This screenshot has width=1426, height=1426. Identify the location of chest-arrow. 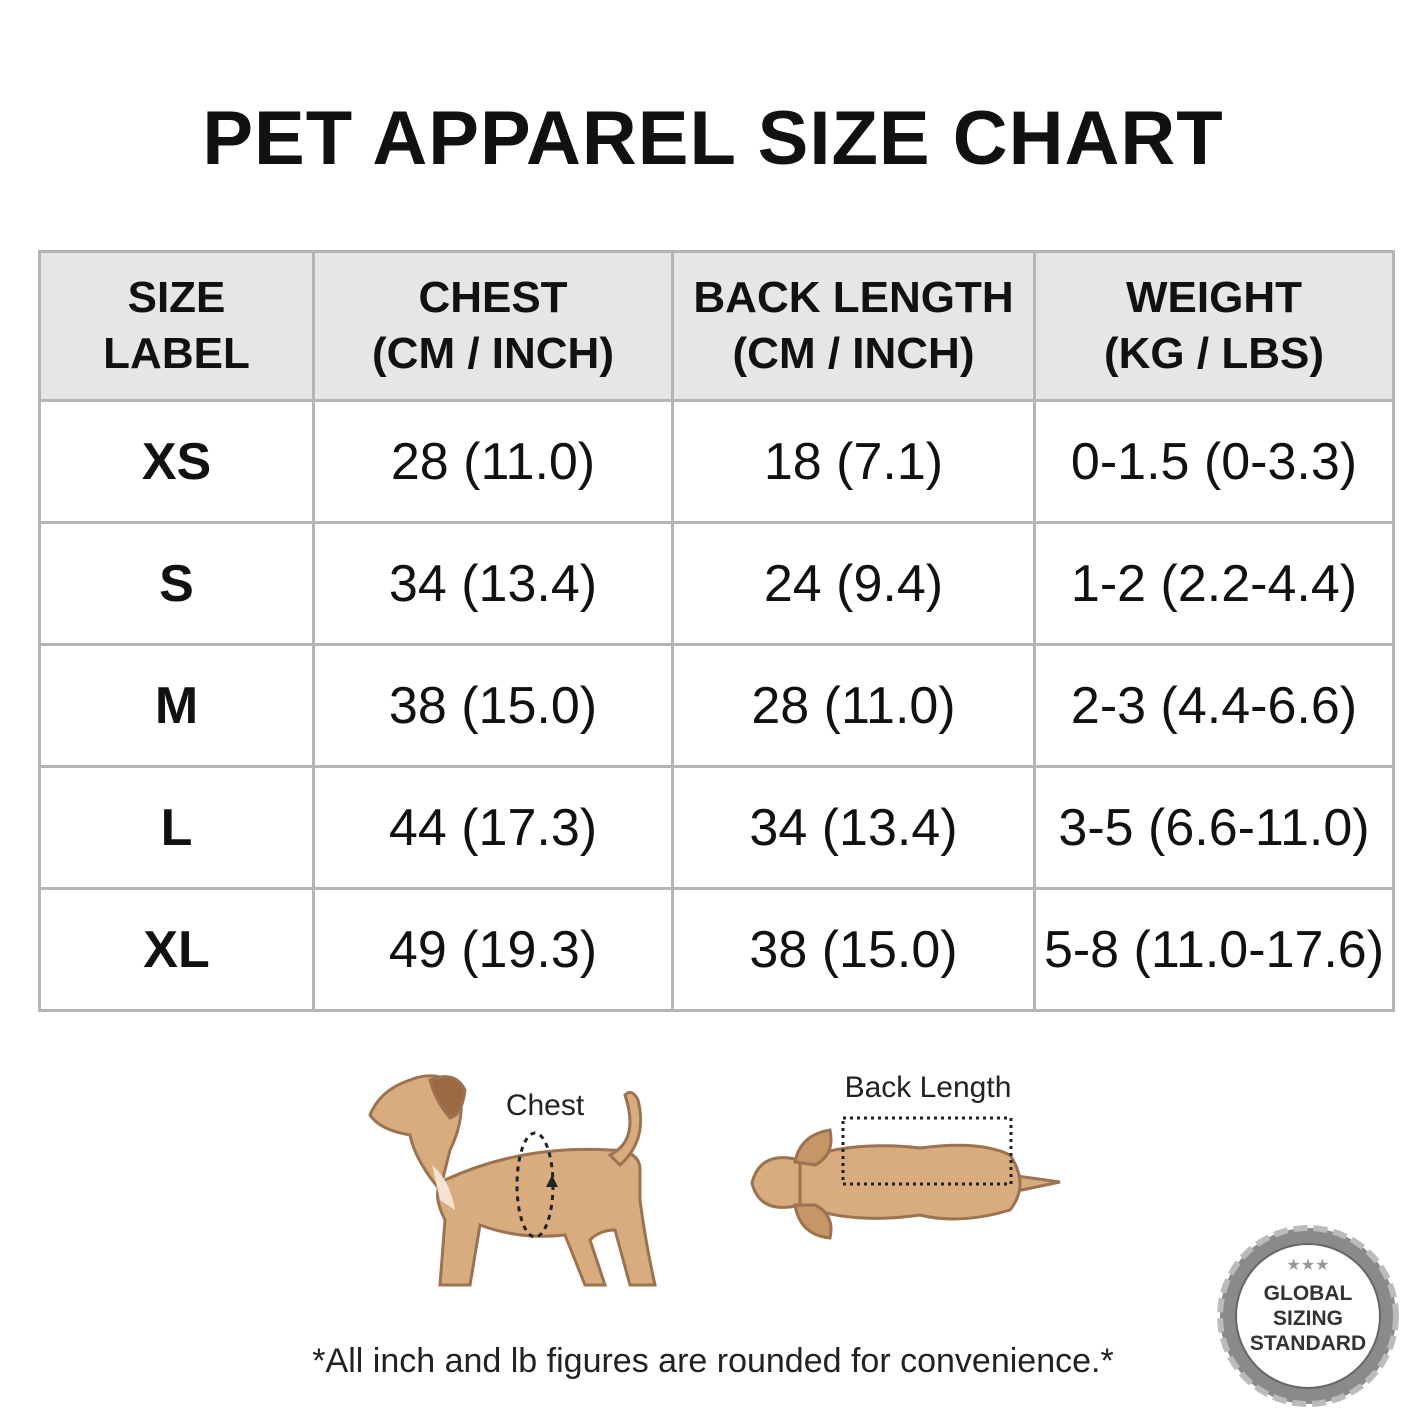
(552, 1181).